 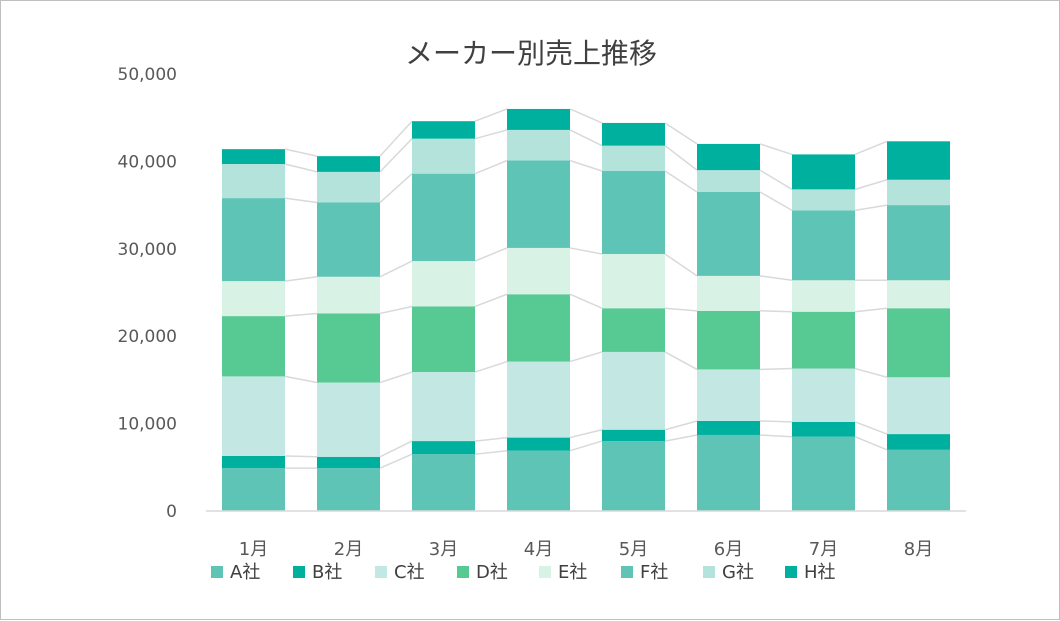 What do you see at coordinates (327, 572) in the screenshot?
I see `legend-label: B社` at bounding box center [327, 572].